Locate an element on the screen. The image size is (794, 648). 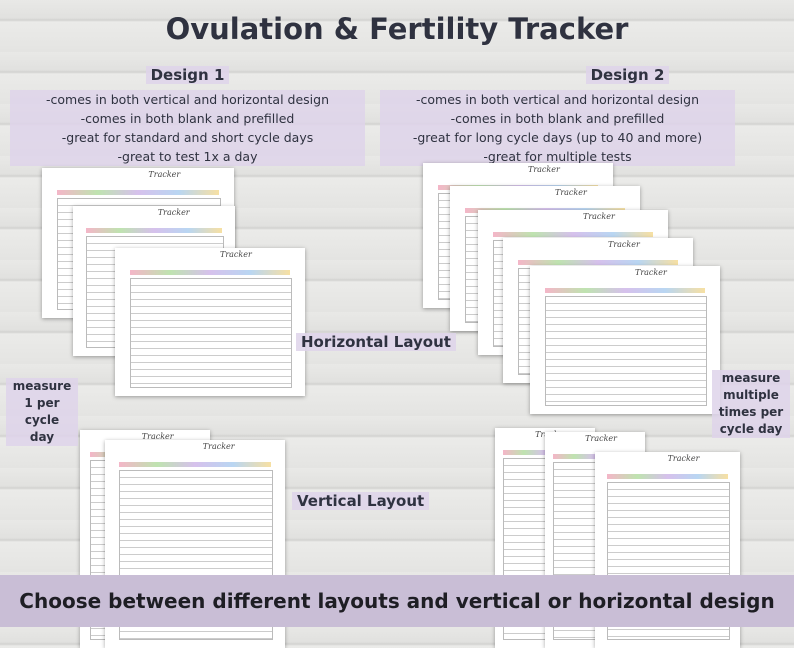
layout-label: Horizontal Layout is located at coordinates (376, 342).